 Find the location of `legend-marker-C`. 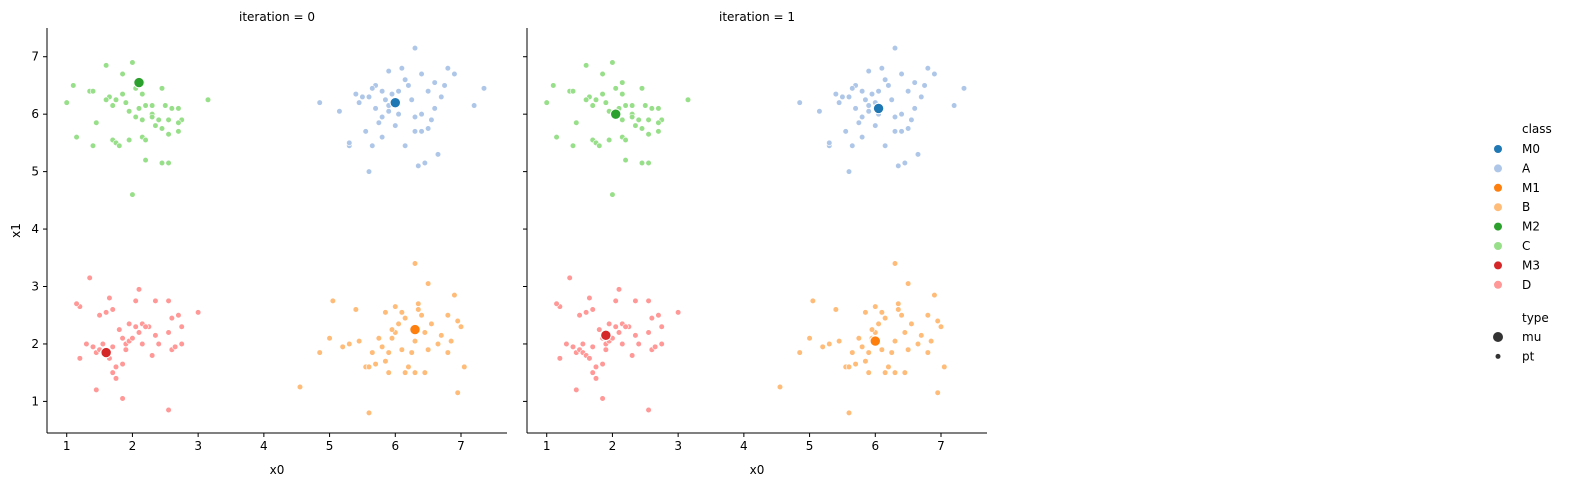

legend-marker-C is located at coordinates (1498, 246).